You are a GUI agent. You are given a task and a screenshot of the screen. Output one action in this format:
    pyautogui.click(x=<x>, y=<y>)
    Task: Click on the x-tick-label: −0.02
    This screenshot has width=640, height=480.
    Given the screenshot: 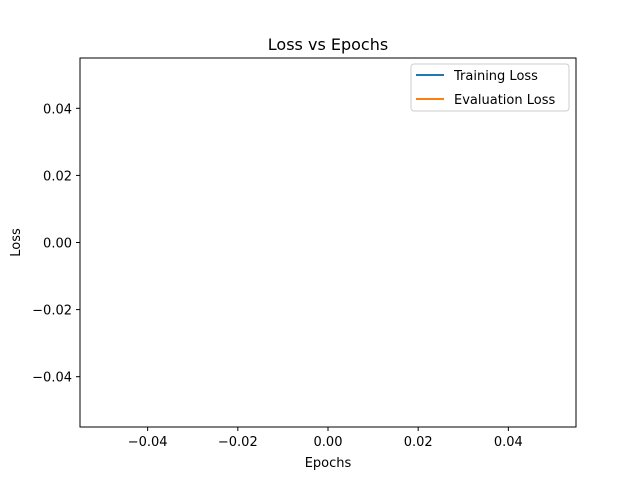 What is the action you would take?
    pyautogui.click(x=238, y=442)
    